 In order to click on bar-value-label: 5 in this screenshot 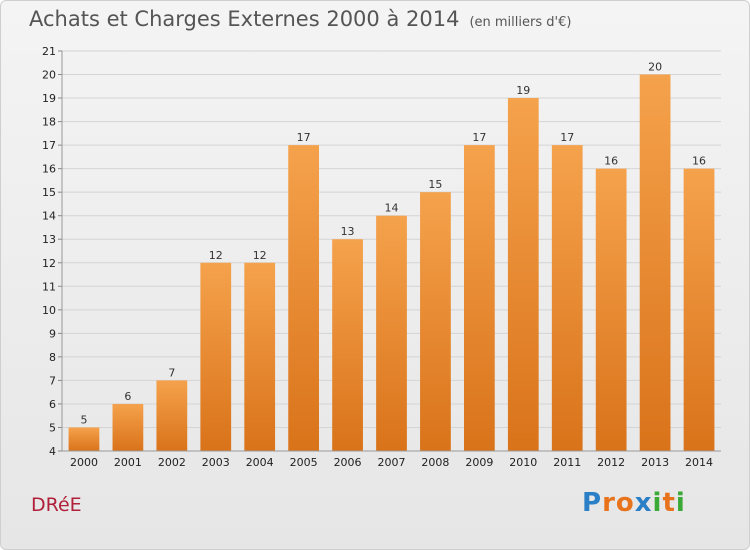, I will do `click(83, 419)`.